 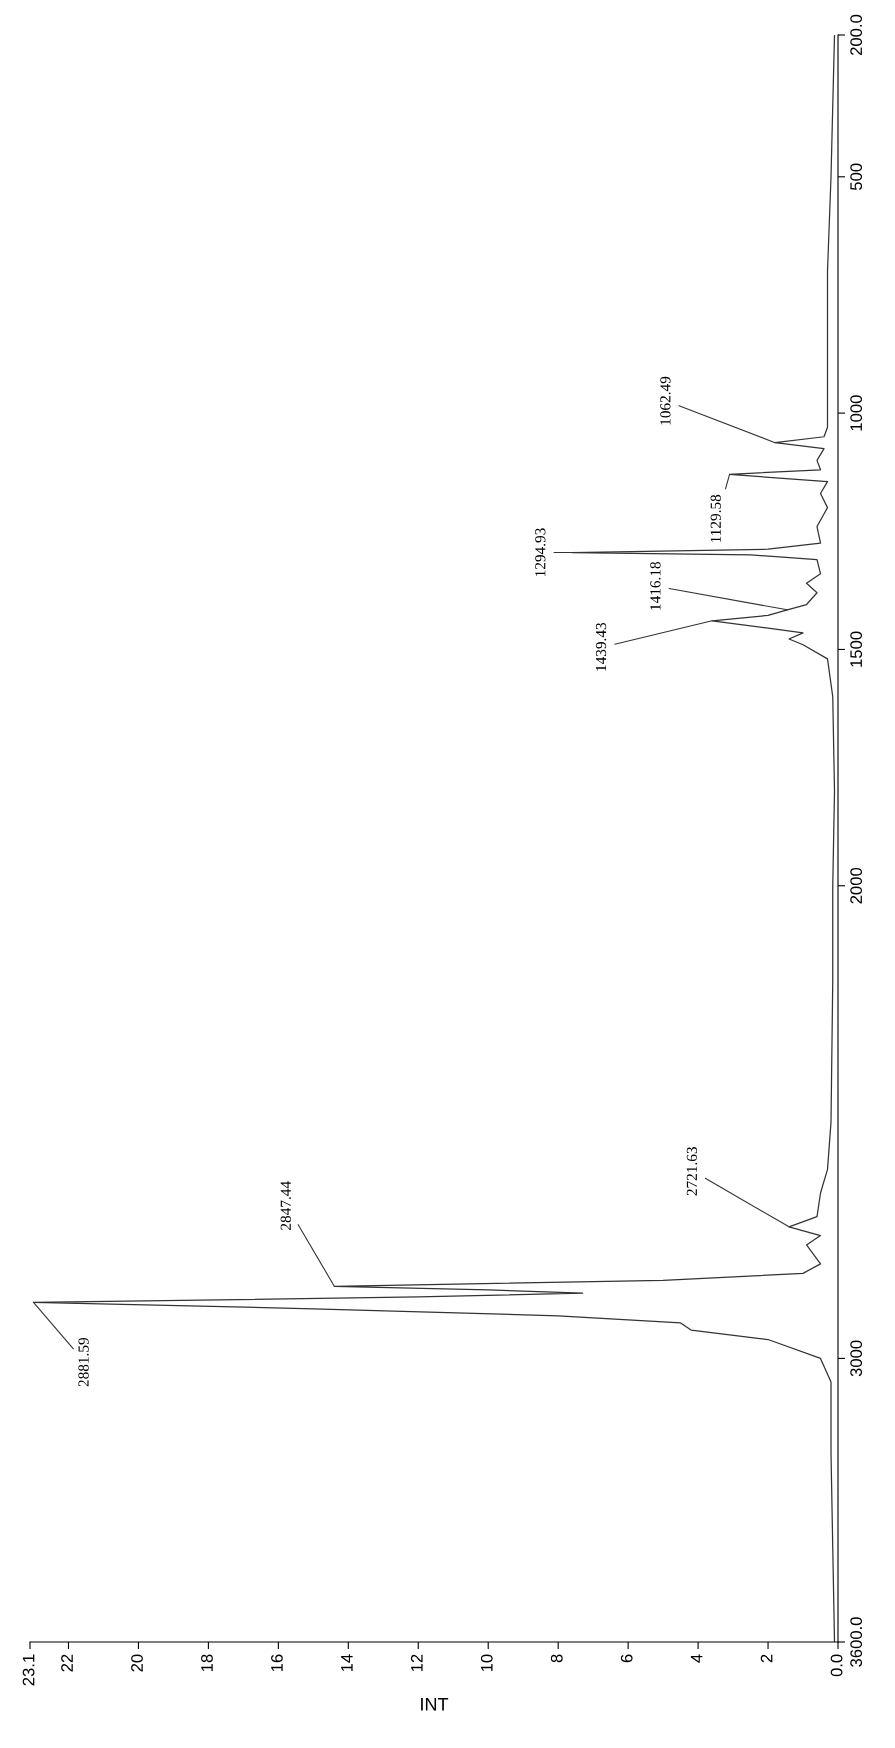 What do you see at coordinates (486, 1663) in the screenshot?
I see `x-tick-label: 10` at bounding box center [486, 1663].